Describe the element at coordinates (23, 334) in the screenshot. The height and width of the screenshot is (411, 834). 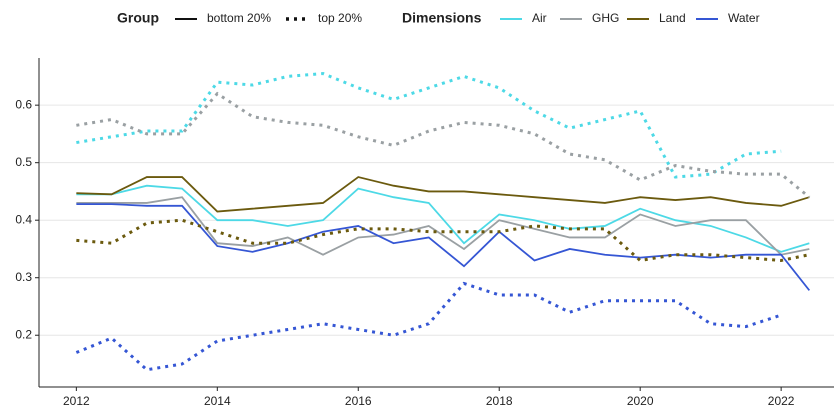
I see `y-tick-label: 0.2` at that location.